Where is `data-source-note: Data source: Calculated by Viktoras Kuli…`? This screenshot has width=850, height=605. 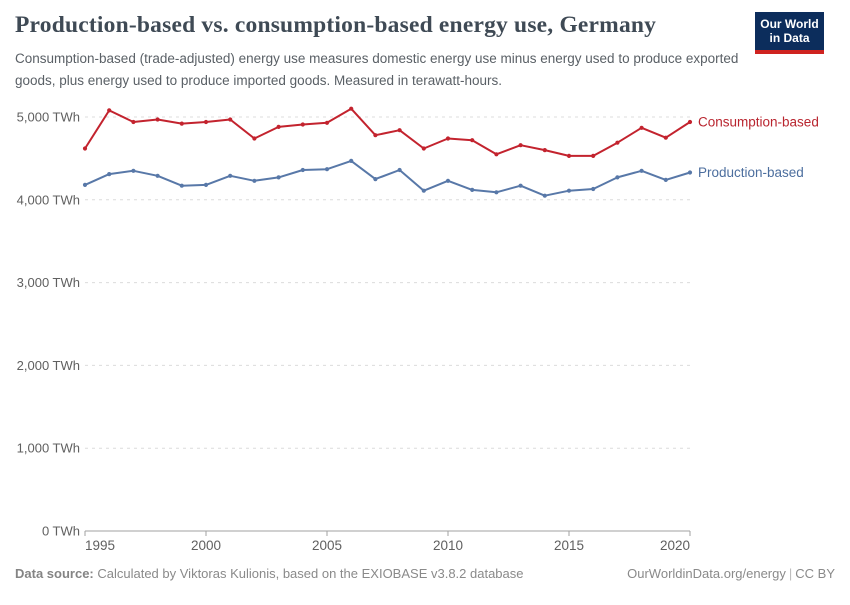 data-source-note: Data source: Calculated by Viktoras Kuli… is located at coordinates (269, 573).